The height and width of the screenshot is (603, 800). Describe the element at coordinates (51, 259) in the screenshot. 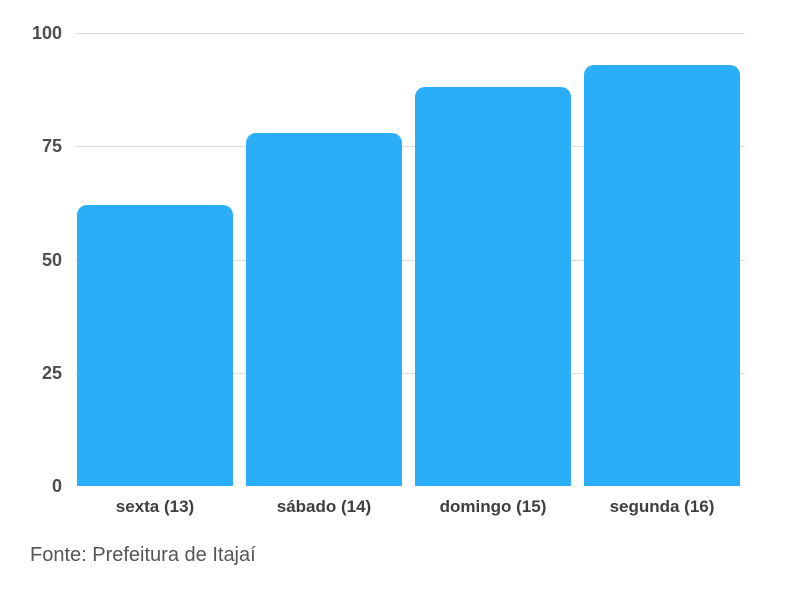

I see `y-tick-label-50: 50` at that location.